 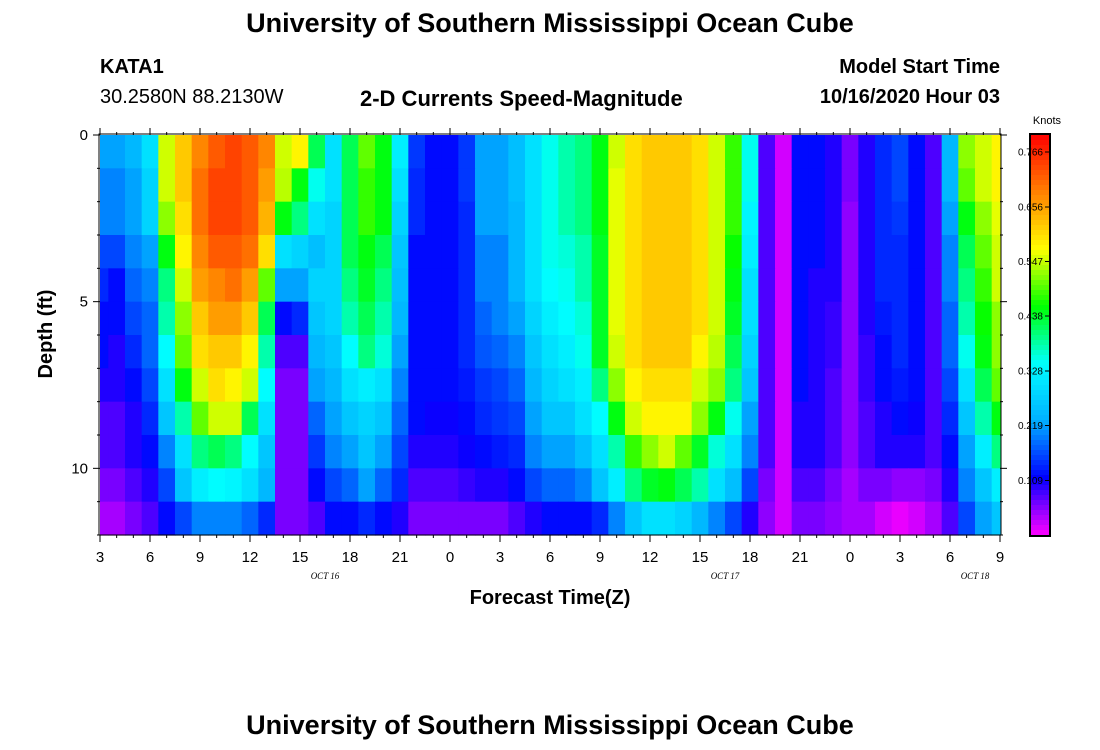 What do you see at coordinates (550, 598) in the screenshot?
I see `x-axis-label: Forecast Time(Z)` at bounding box center [550, 598].